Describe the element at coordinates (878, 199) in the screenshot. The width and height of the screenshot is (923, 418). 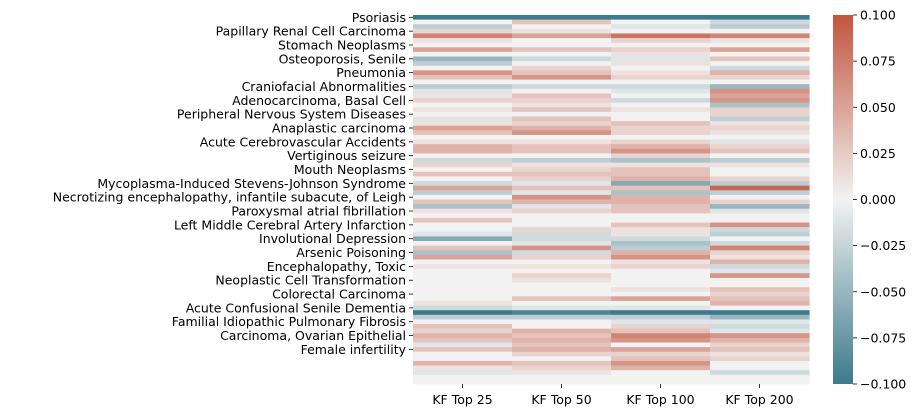
I see `colorbar-tick-label: 0.000` at that location.